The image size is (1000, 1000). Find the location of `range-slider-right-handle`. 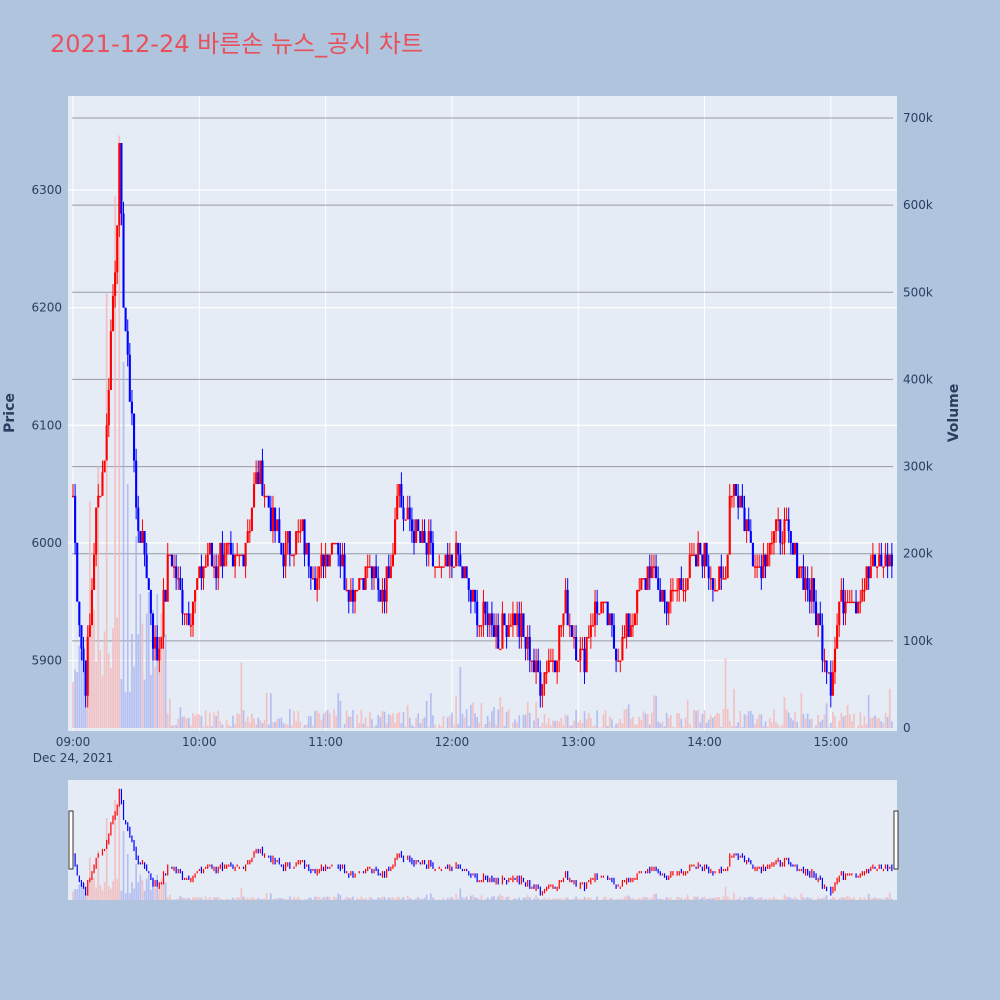

range-slider-right-handle is located at coordinates (896, 840).